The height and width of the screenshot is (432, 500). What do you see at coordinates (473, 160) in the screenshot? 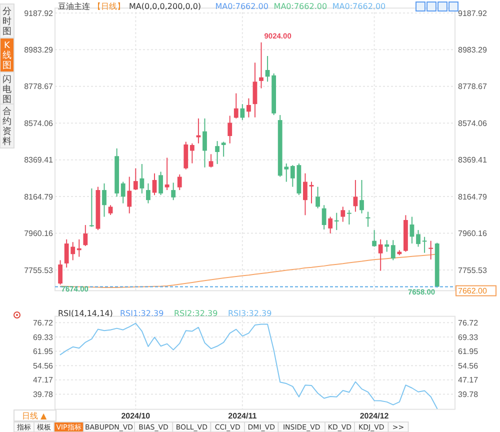
I see `y2-tick-label: 8369.41` at bounding box center [473, 160].